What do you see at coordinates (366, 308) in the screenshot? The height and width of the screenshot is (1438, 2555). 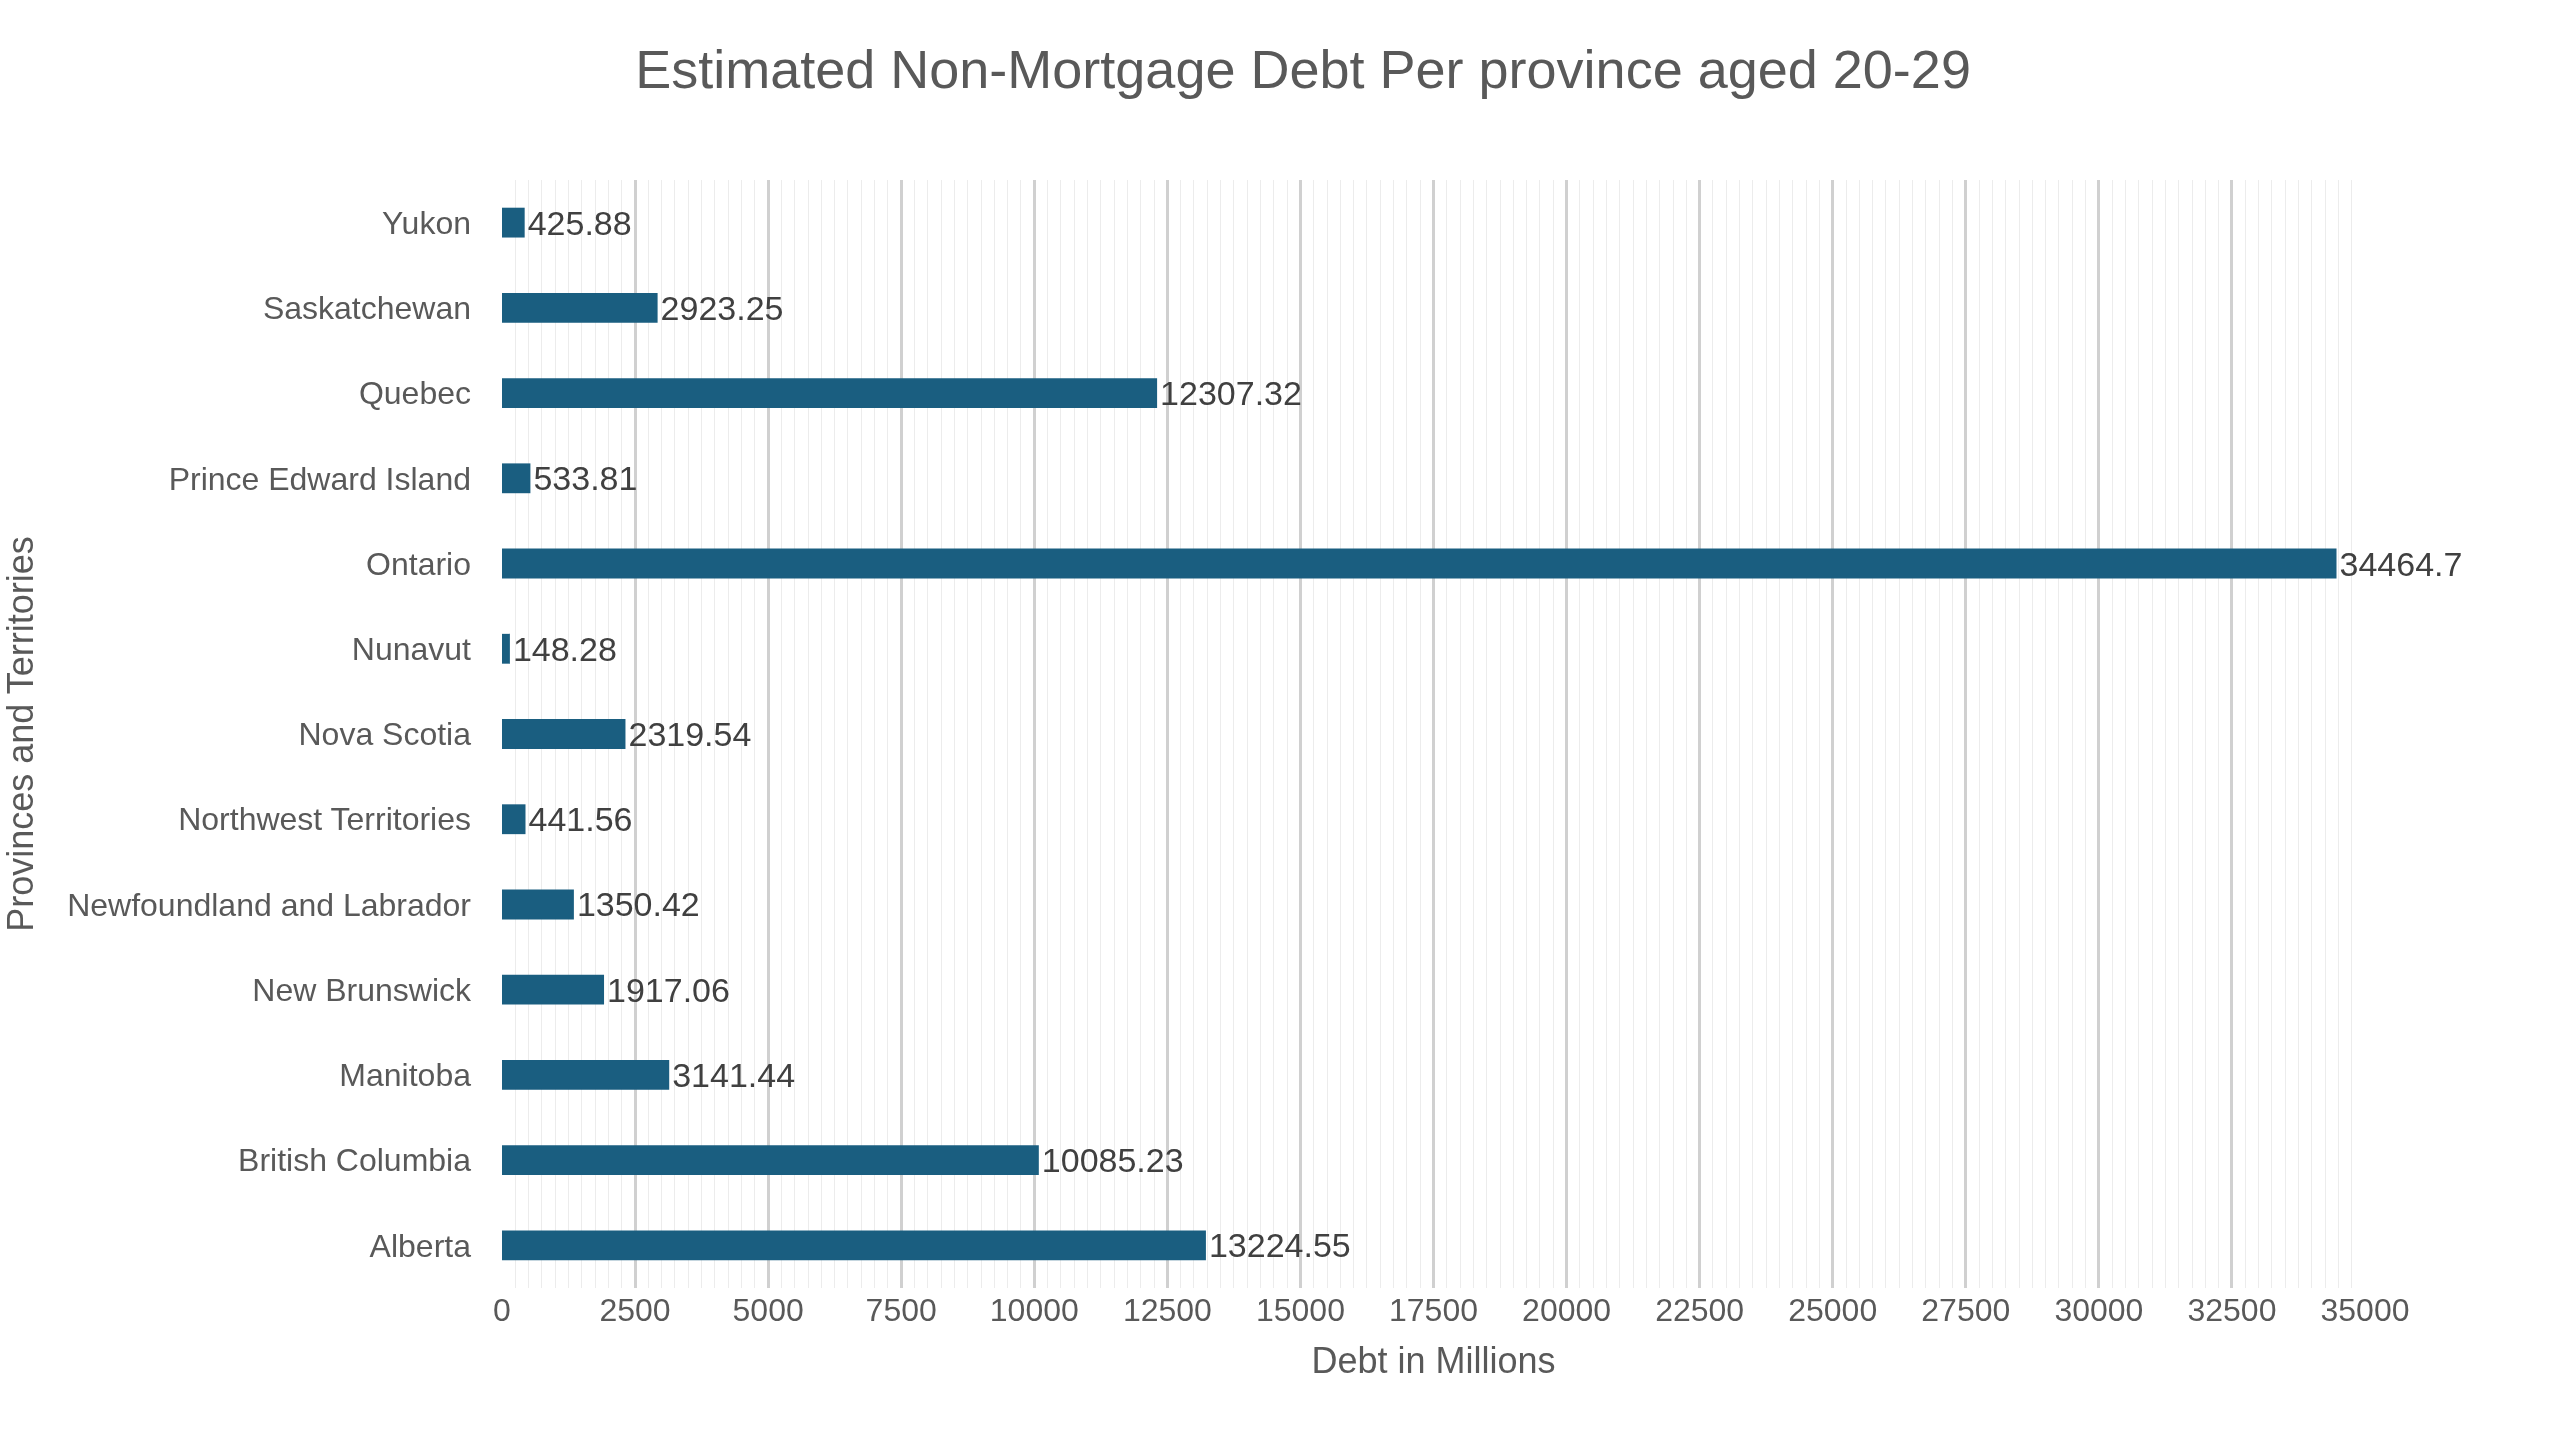 I see `y-tick-label: Saskatchewan` at bounding box center [366, 308].